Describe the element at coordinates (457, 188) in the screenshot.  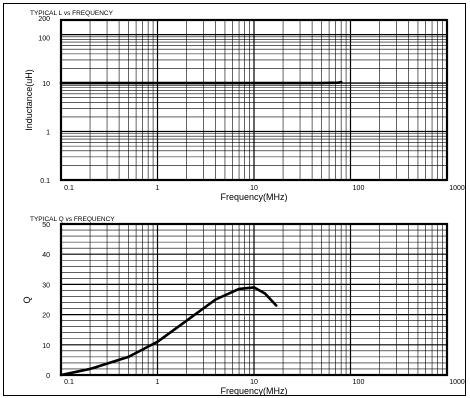
I see `chart1-x-tick-label: 1000` at that location.